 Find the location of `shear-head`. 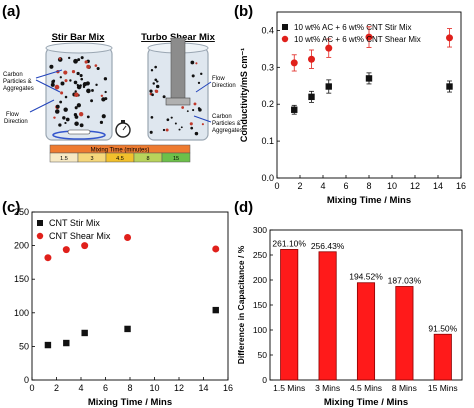

shear-head is located at coordinates (178, 101).